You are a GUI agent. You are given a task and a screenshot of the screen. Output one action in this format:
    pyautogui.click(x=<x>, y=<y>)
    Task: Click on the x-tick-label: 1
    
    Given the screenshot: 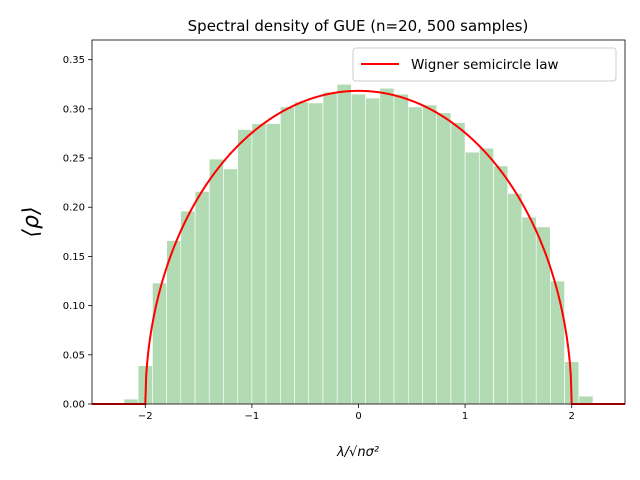 What is the action you would take?
    pyautogui.click(x=465, y=416)
    